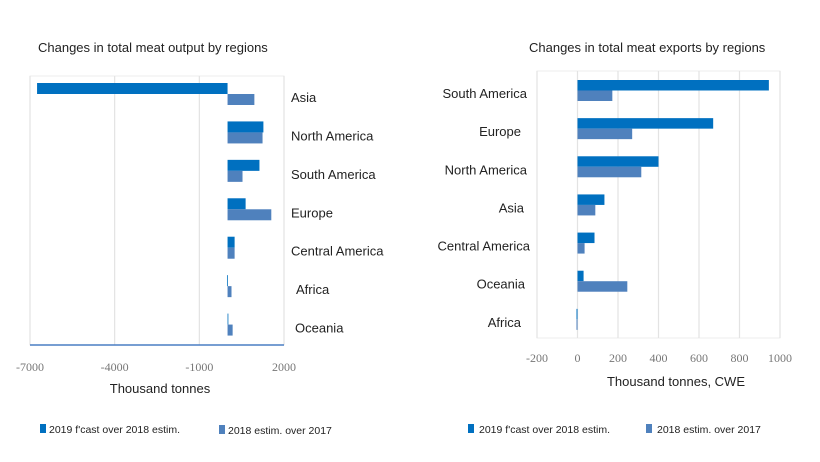  What do you see at coordinates (780, 358) in the screenshot?
I see `x-tick-label: 1000` at bounding box center [780, 358].